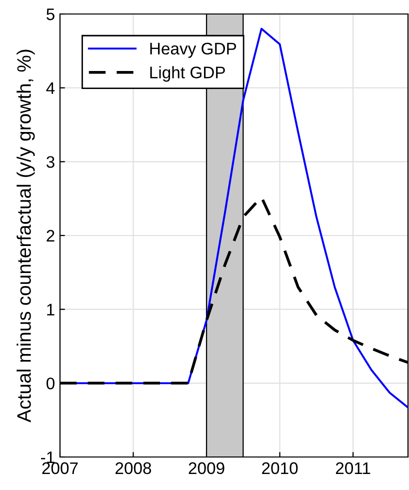  What do you see at coordinates (50, 310) in the screenshot?
I see `y-tick-label: 1` at bounding box center [50, 310].